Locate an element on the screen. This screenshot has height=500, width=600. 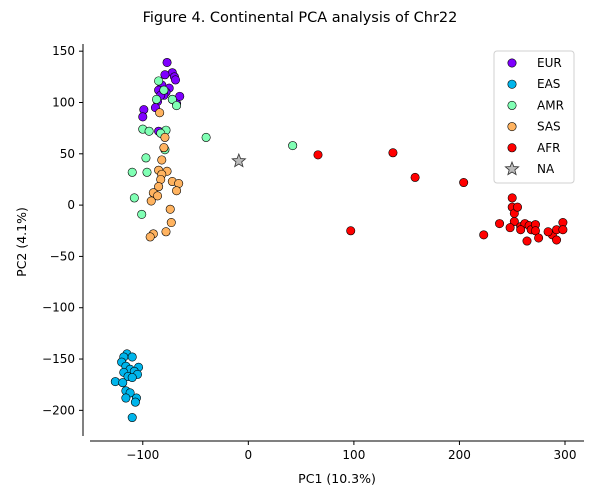
y-tick-label: 50 is located at coordinates (67, 154).